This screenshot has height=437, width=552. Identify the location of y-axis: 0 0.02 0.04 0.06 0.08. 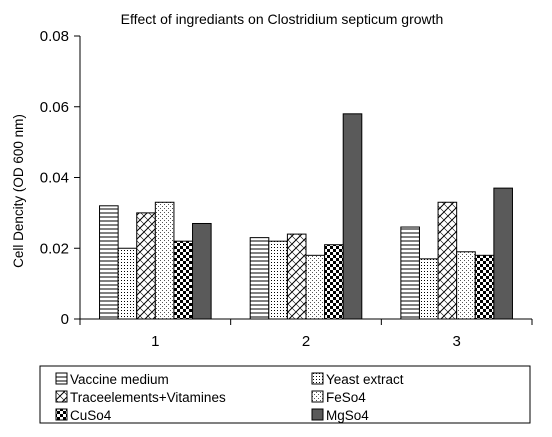
(60, 178).